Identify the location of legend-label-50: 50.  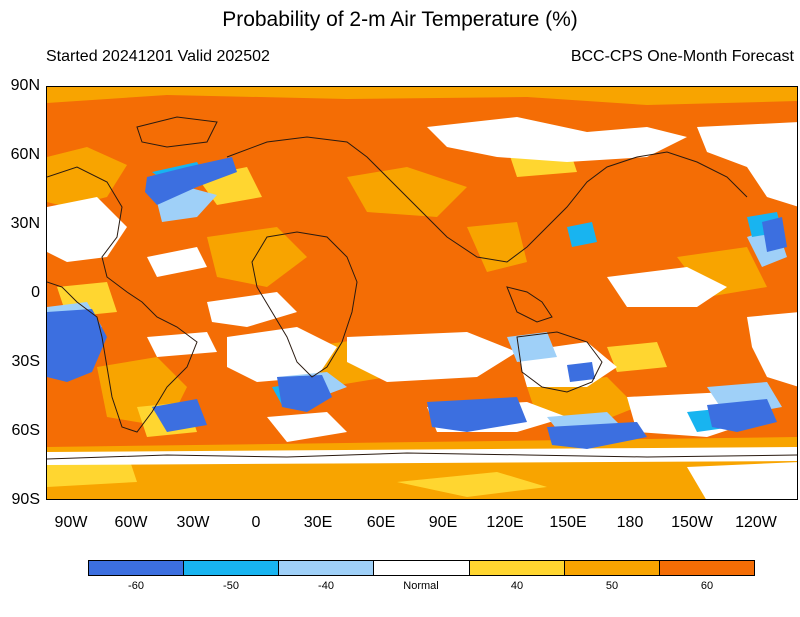
(612, 586).